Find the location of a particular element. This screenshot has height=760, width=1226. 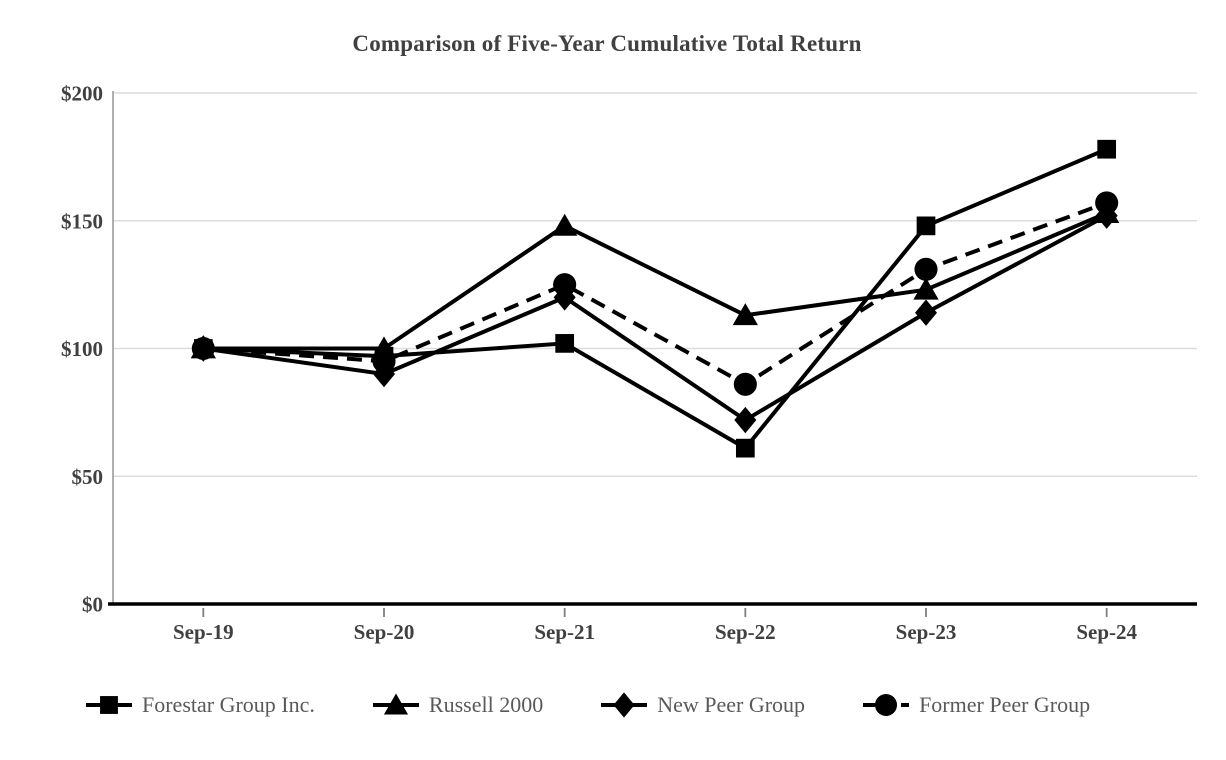

x-tick-label: Sep-22 is located at coordinates (745, 632).